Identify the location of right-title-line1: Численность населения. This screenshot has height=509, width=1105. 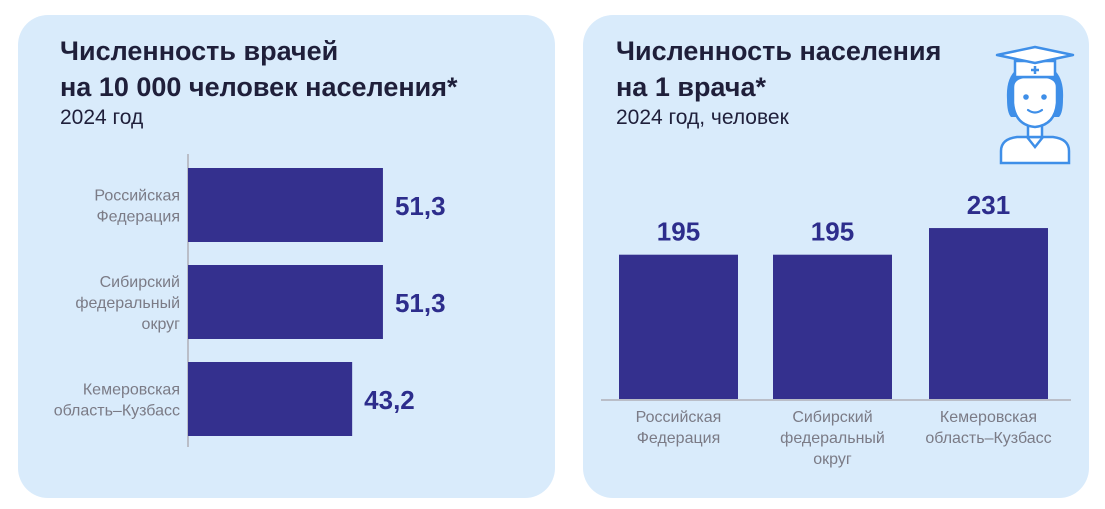
(779, 51).